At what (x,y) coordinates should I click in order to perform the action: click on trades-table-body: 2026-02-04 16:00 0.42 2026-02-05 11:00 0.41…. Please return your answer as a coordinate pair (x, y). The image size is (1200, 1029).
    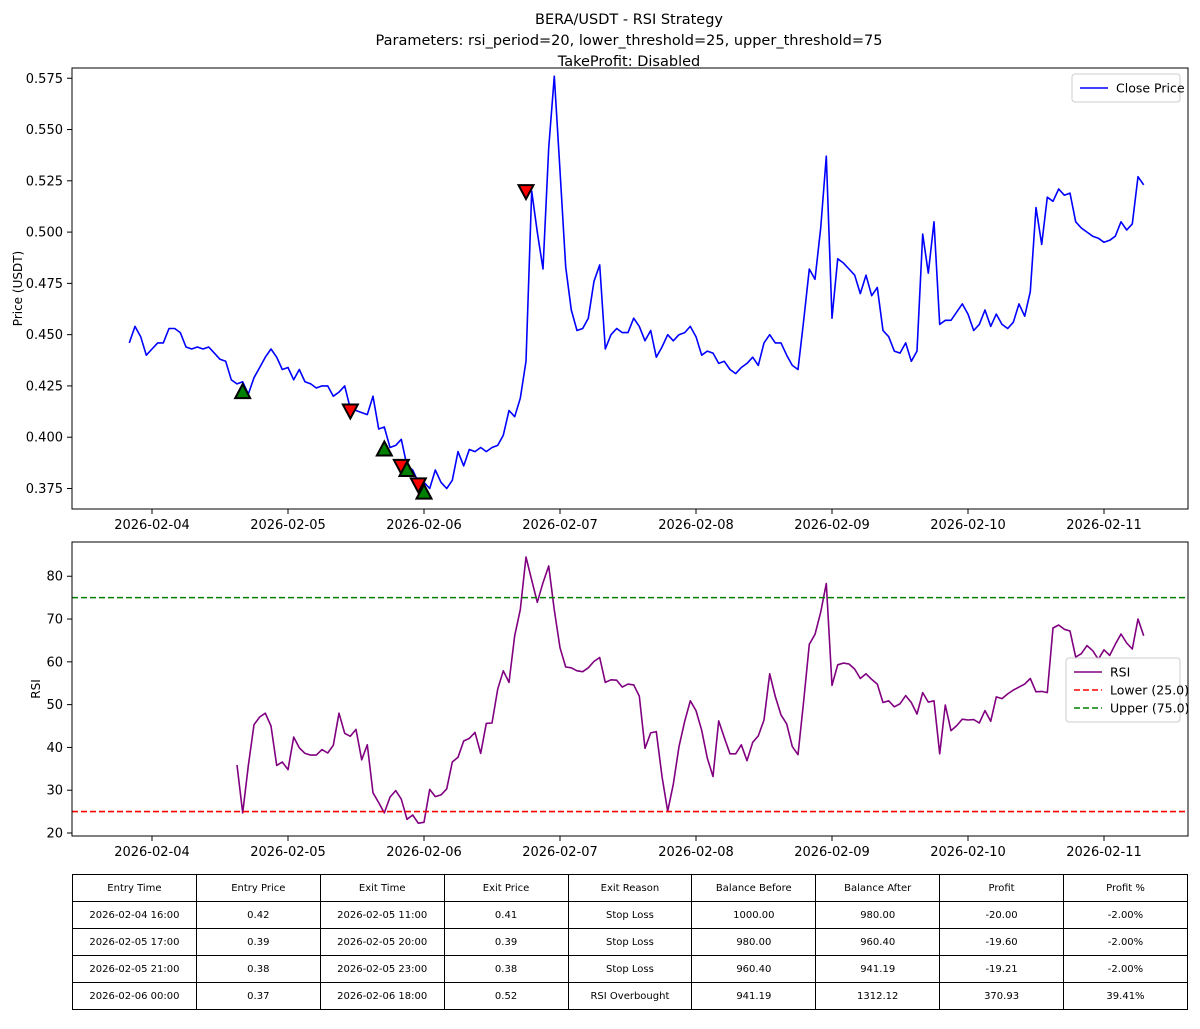
    Looking at the image, I should click on (630, 955).